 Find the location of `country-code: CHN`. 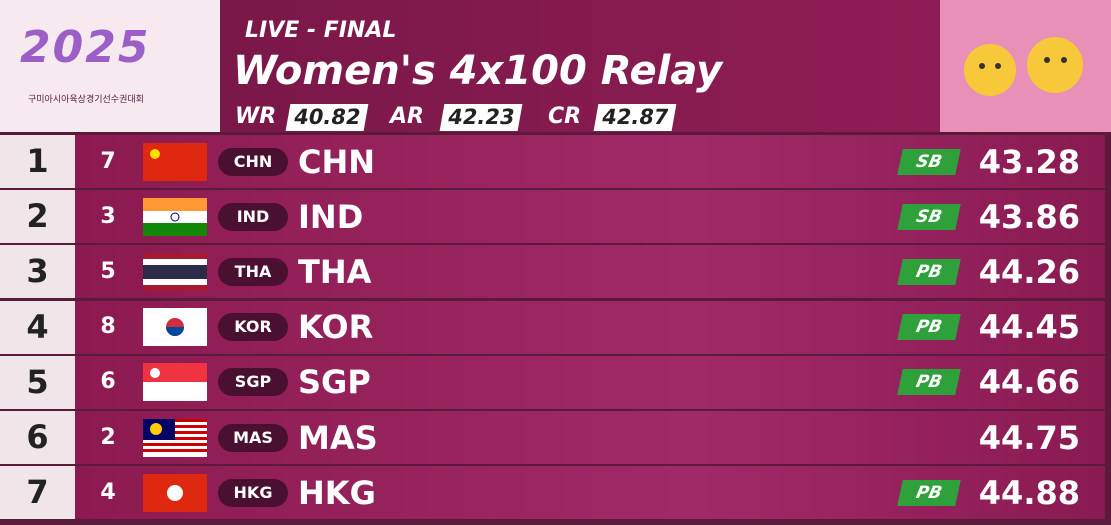

country-code: CHN is located at coordinates (253, 161).